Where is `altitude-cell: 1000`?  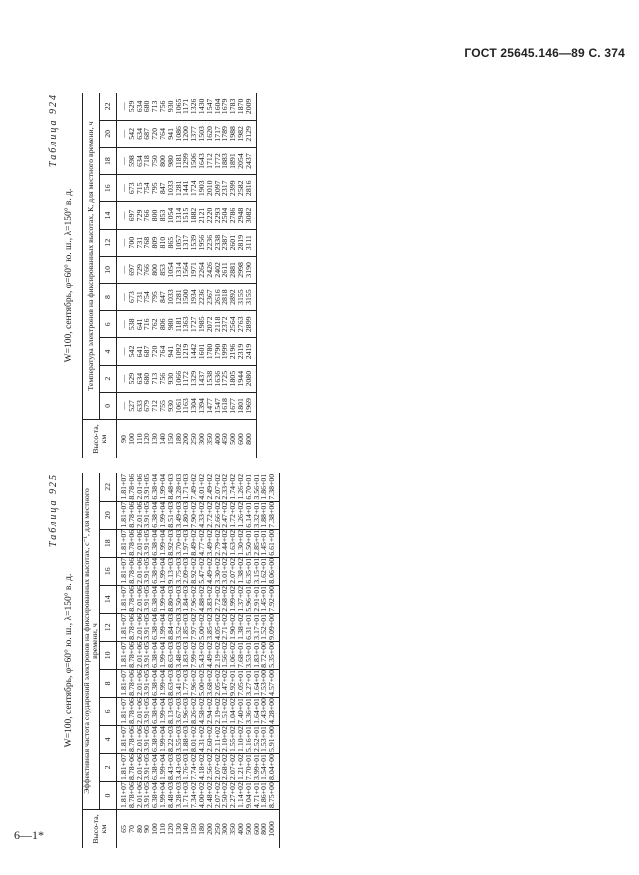
altitude-cell: 1000 is located at coordinates (273, 828).